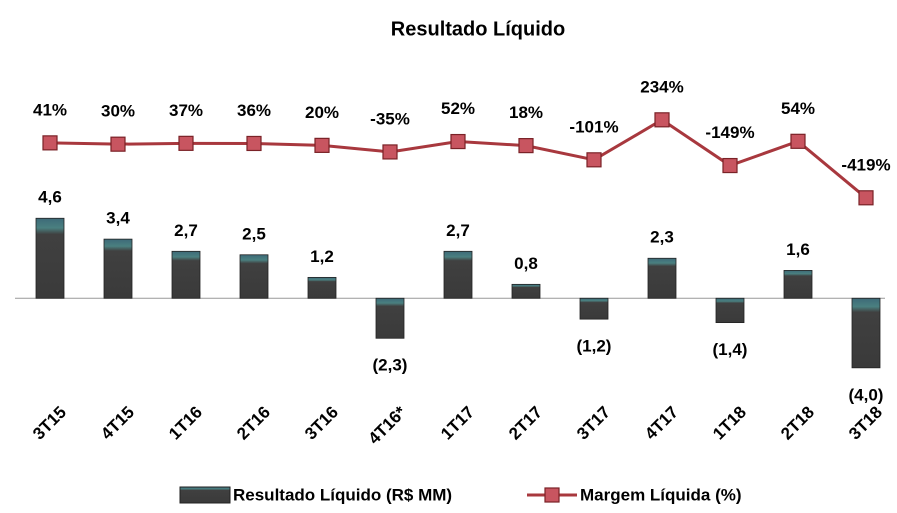 The image size is (897, 513). What do you see at coordinates (387, 425) in the screenshot?
I see `x-tick-label: 4T16*` at bounding box center [387, 425].